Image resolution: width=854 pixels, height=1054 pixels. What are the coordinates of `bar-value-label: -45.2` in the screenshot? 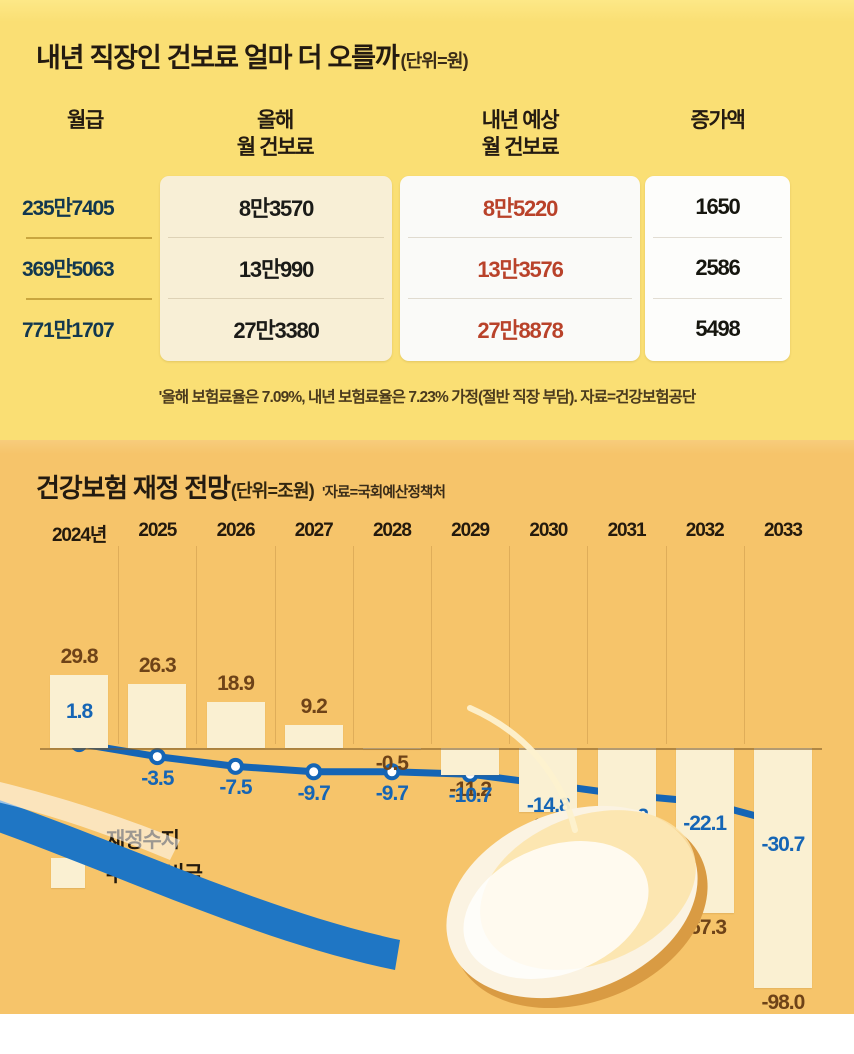 It's located at (627, 873).